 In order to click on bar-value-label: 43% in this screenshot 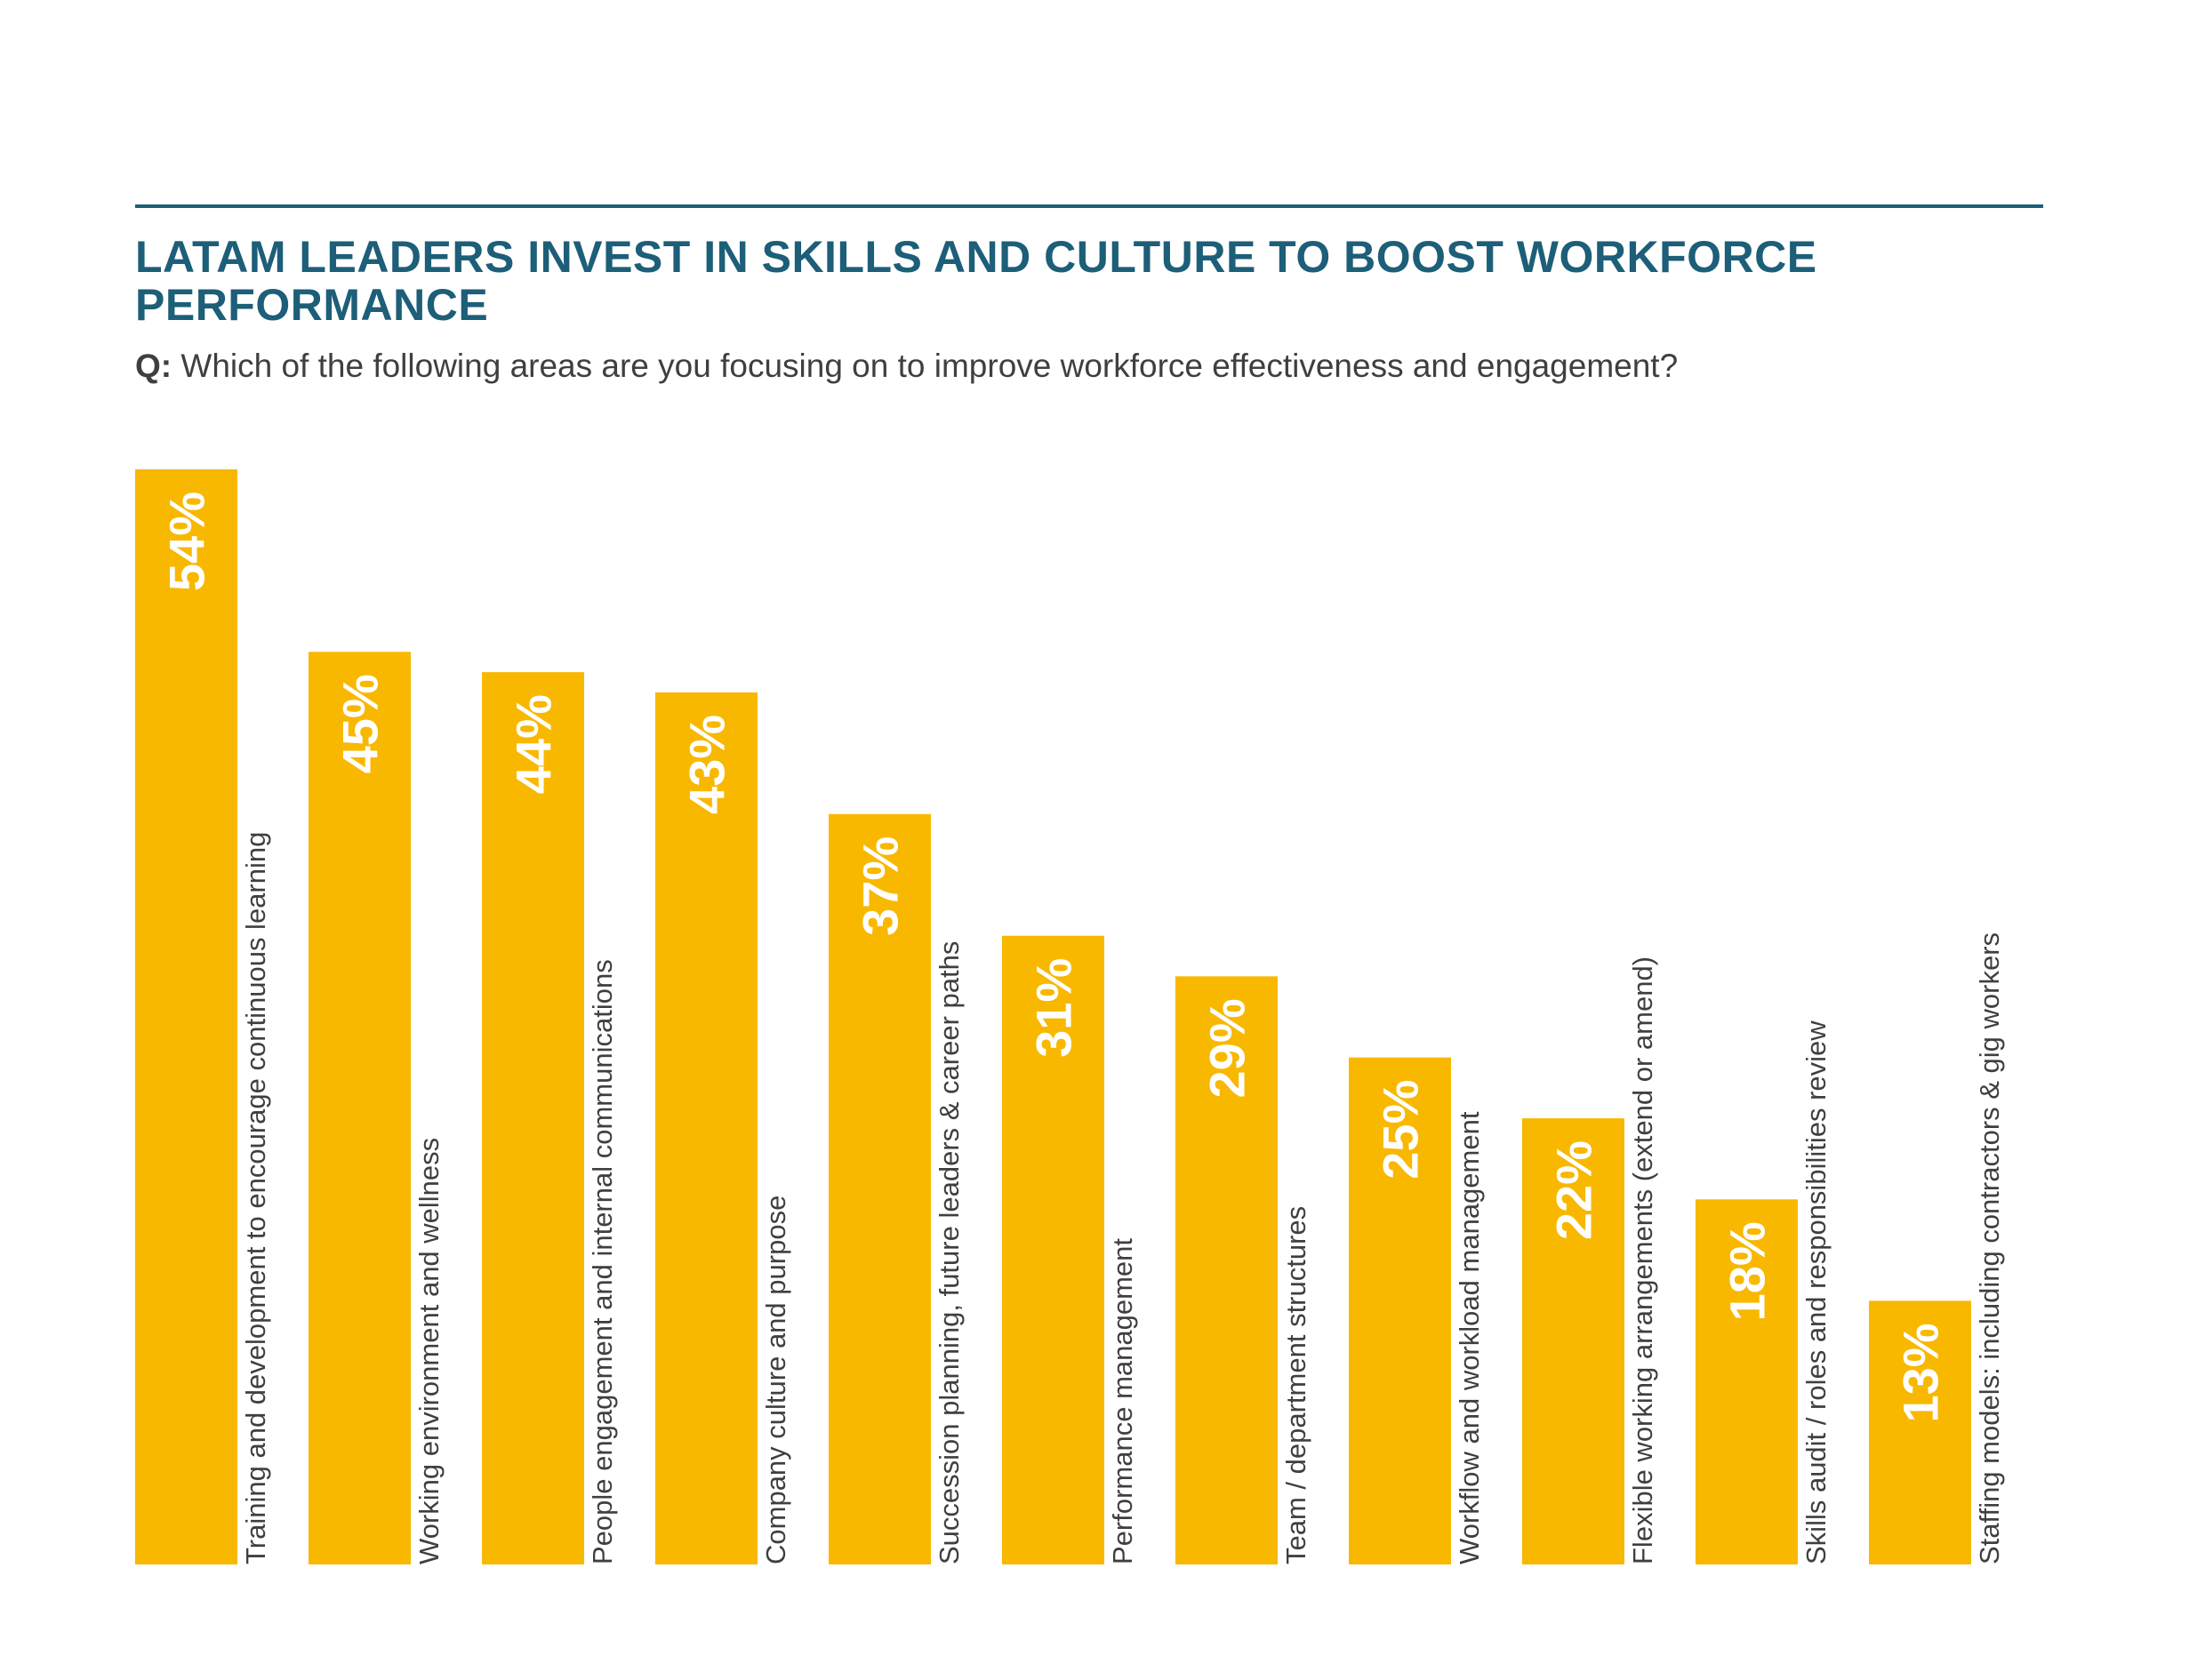, I will do `click(707, 764)`.